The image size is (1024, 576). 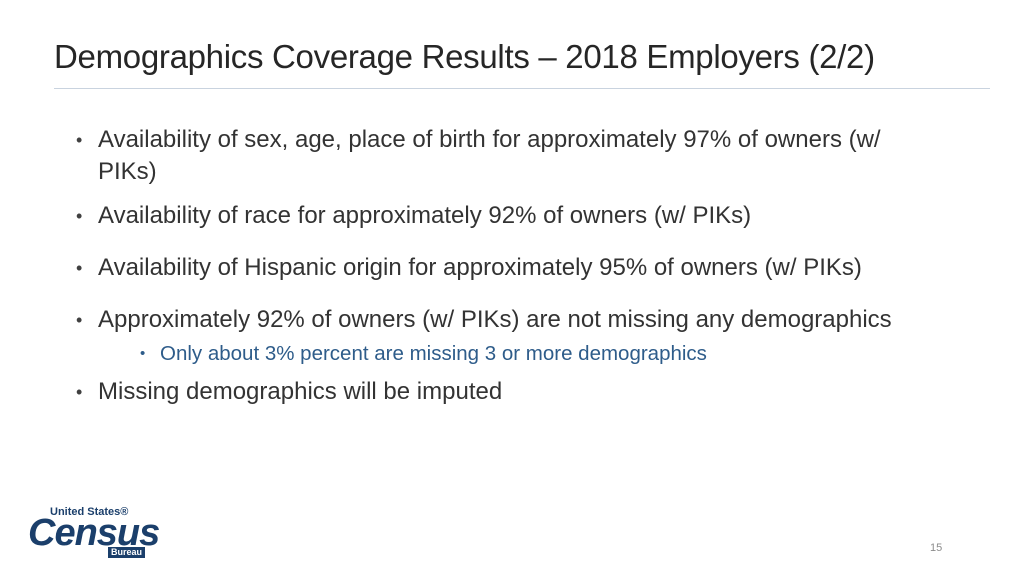 I want to click on logo-united-states: United States®, so click(x=89, y=512).